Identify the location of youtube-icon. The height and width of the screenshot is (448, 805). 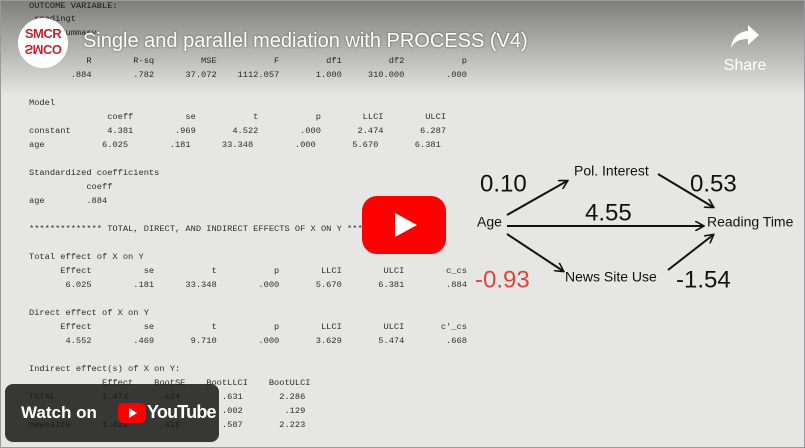
(132, 413).